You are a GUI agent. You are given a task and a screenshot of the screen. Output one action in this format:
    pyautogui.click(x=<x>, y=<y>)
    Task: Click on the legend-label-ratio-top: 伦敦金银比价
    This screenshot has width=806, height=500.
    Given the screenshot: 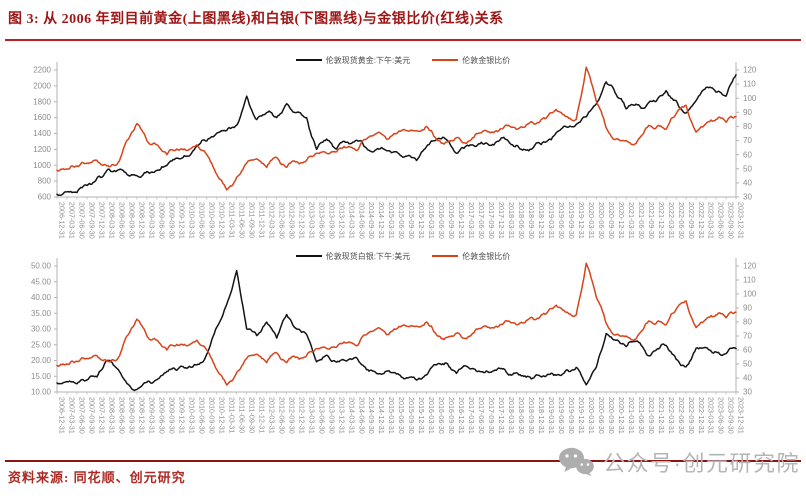 What is the action you would take?
    pyautogui.click(x=486, y=60)
    